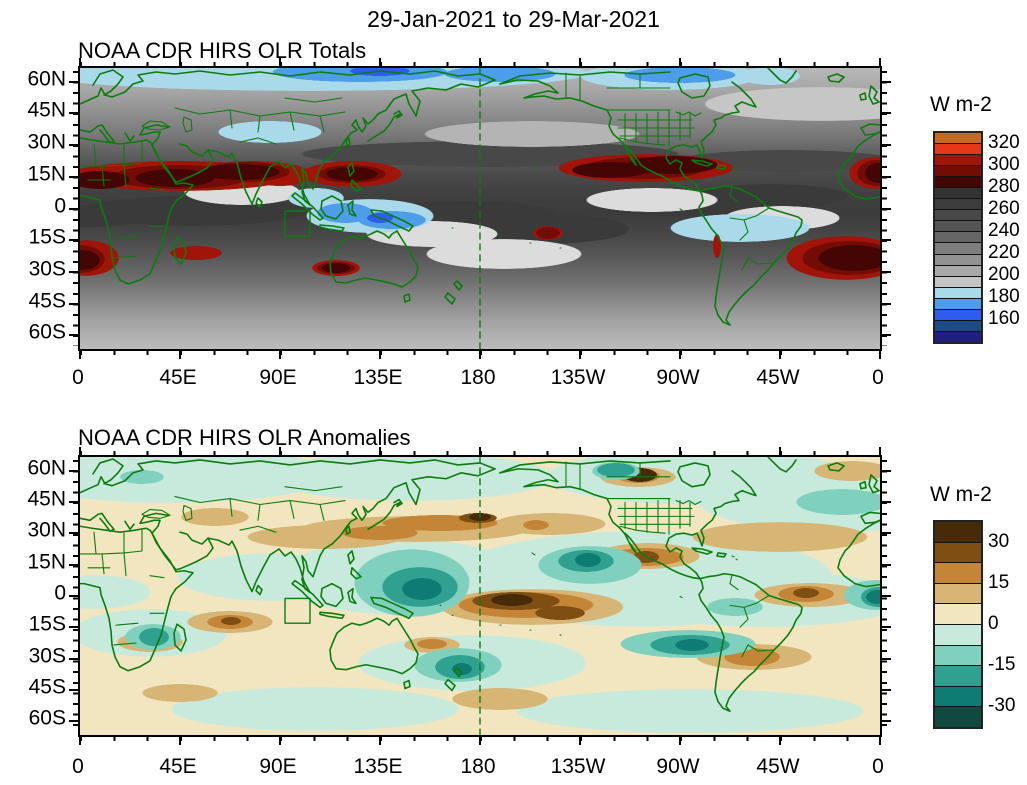  I want to click on colorbar-labels: 320 300 280 260 240 220 200 180 160, so click(1007, 236).